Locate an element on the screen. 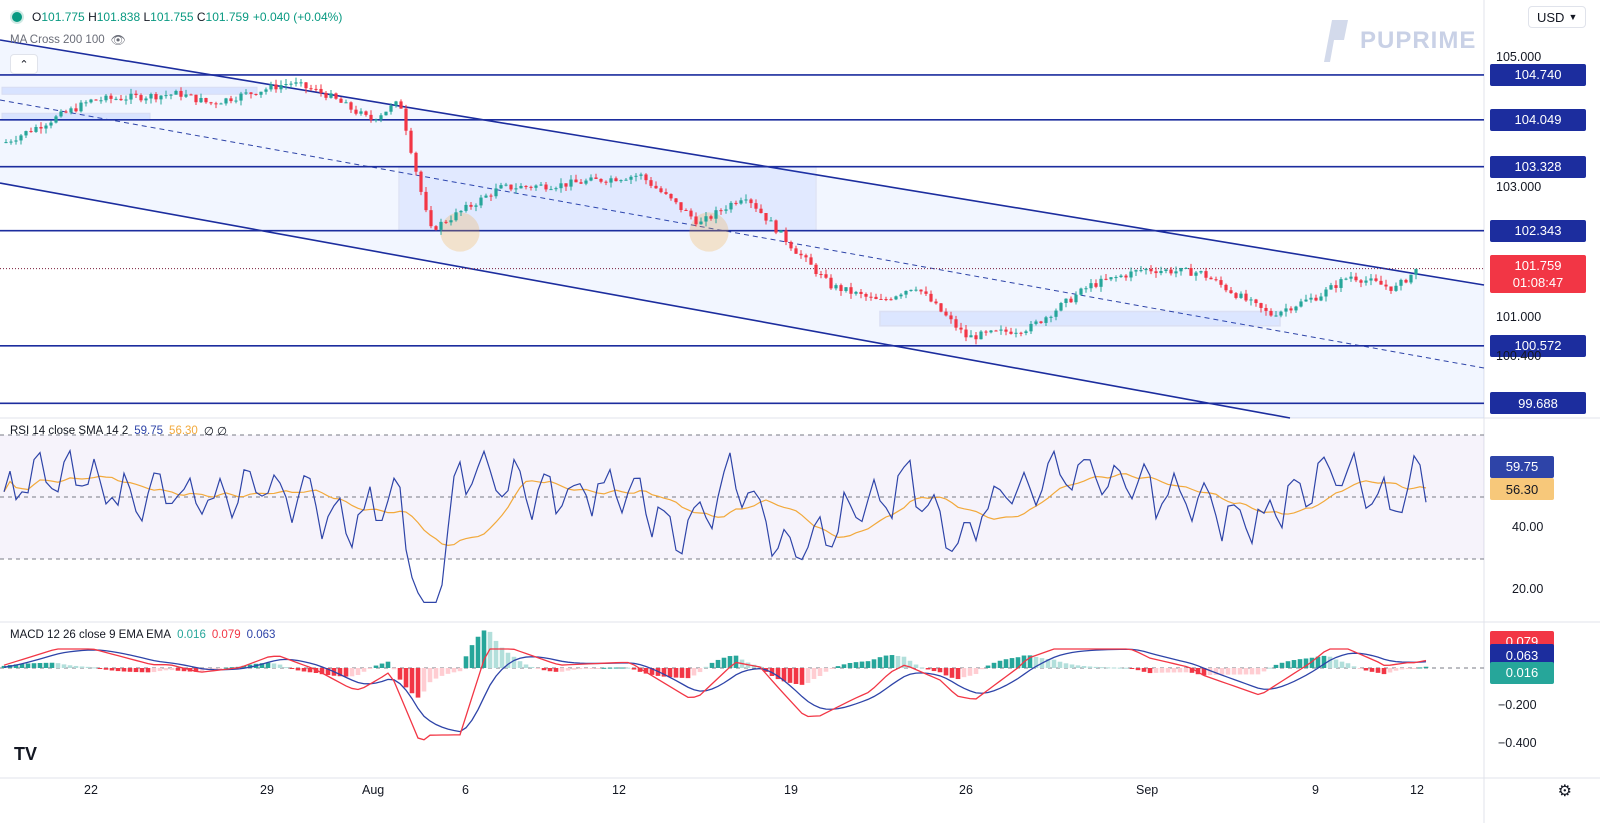  price-tick-label: 100.400 is located at coordinates (1519, 356).